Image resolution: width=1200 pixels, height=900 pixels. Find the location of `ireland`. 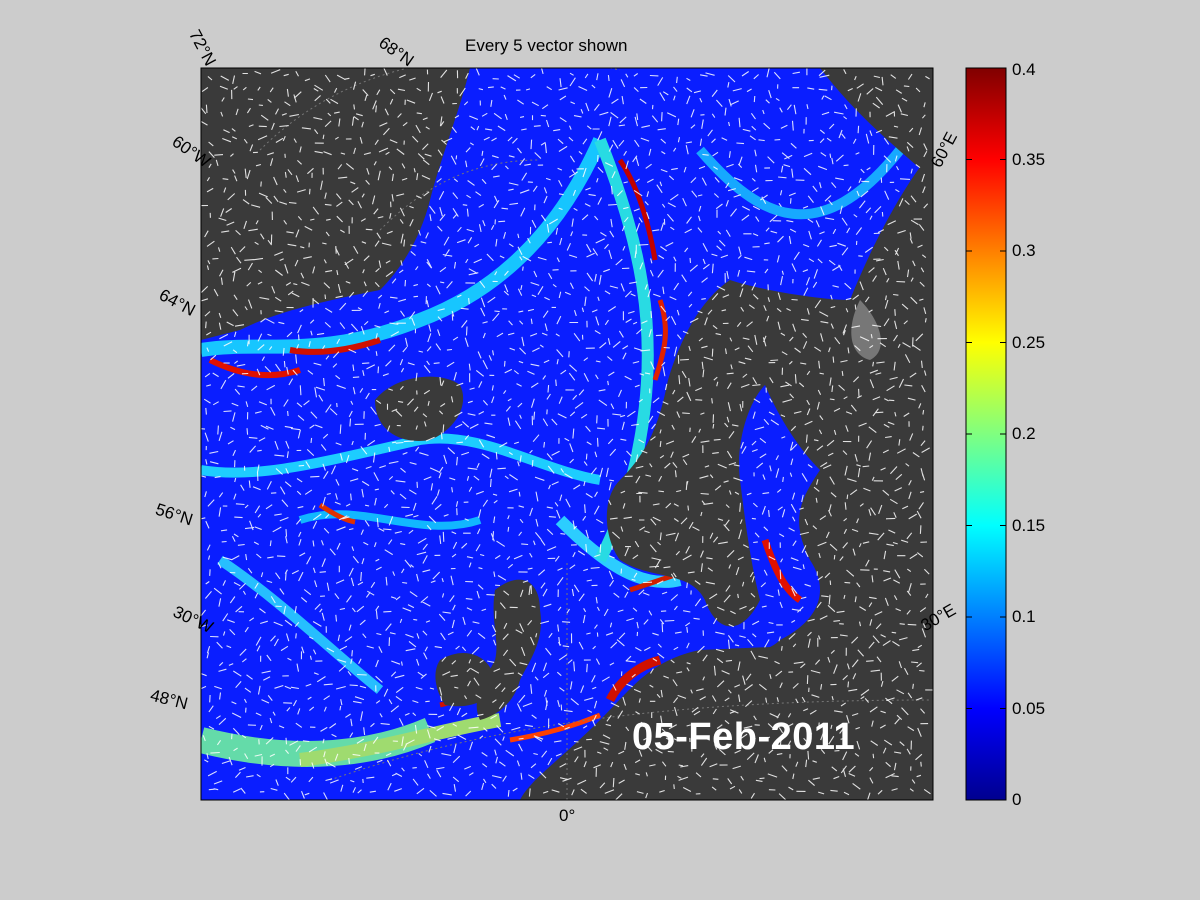

ireland is located at coordinates (465, 679).